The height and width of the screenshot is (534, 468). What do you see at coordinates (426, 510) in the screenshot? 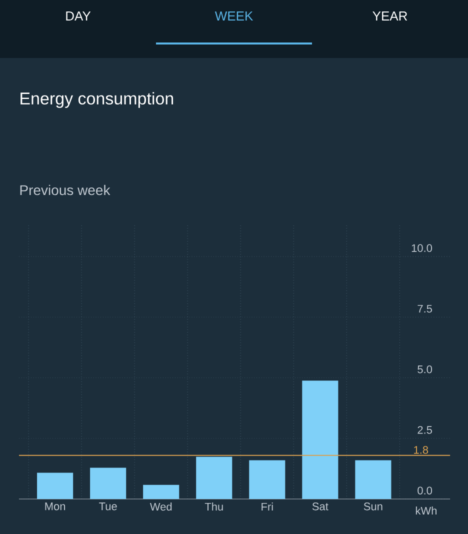
I see `y-axis-title: kWh` at bounding box center [426, 510].